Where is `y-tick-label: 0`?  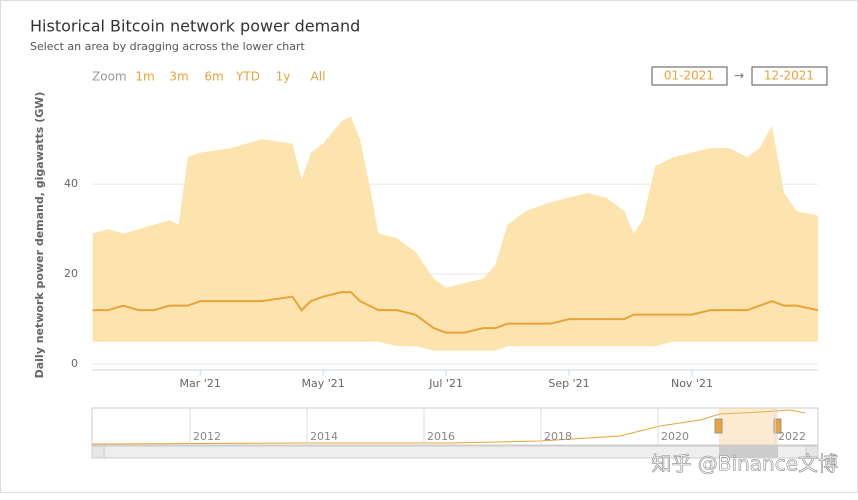
y-tick-label: 0 is located at coordinates (74, 363).